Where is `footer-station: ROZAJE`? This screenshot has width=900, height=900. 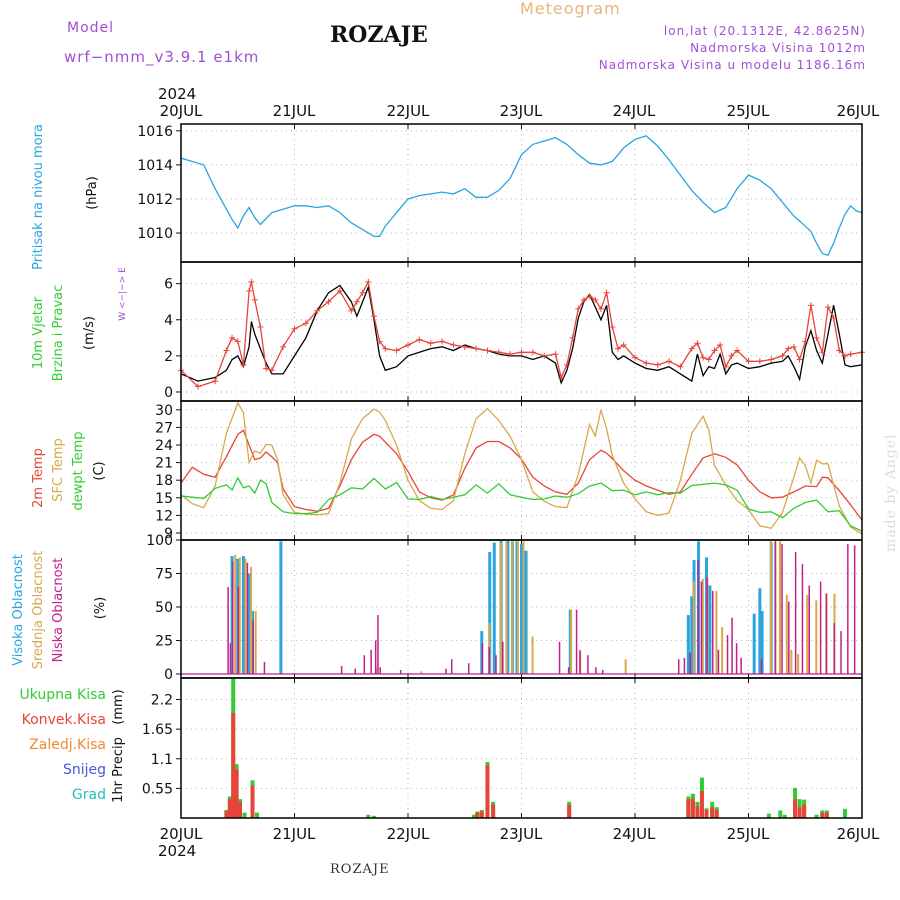
footer-station: ROZAJE is located at coordinates (360, 869).